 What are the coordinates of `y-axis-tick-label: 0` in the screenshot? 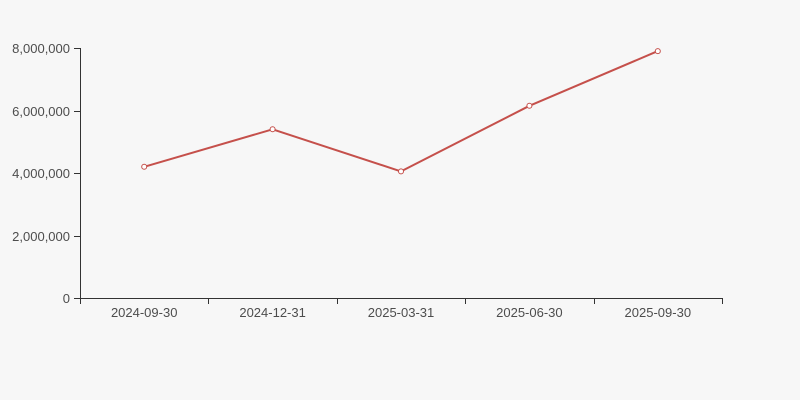 It's located at (66, 298).